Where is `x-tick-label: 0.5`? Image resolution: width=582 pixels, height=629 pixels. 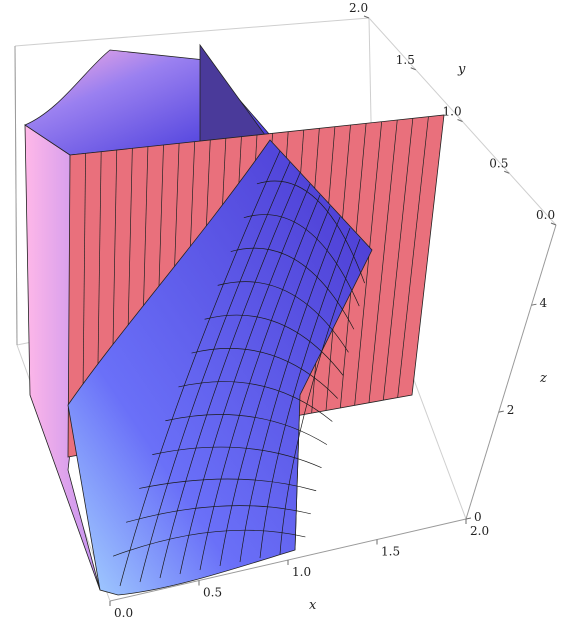
x-tick-label: 0.5 is located at coordinates (212, 593).